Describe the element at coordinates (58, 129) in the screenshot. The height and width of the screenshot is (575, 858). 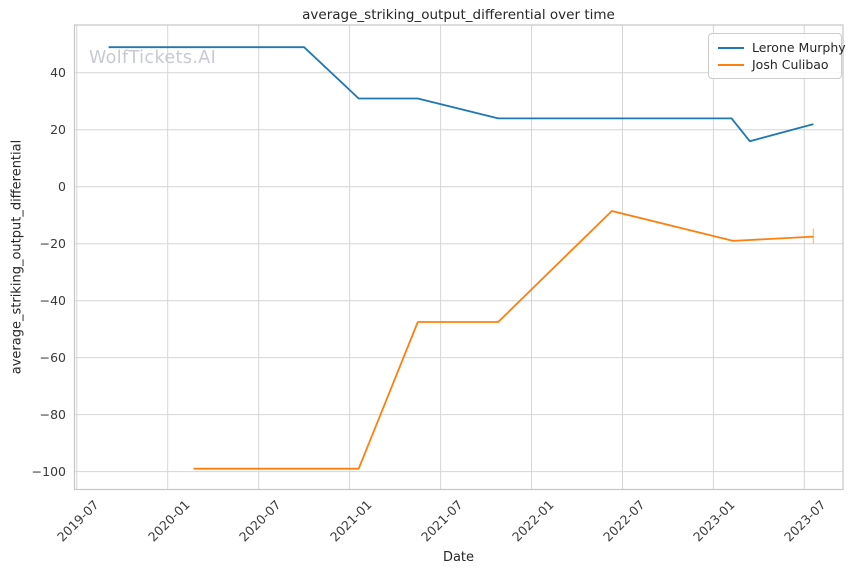
I see `y-tick-label: 20` at that location.